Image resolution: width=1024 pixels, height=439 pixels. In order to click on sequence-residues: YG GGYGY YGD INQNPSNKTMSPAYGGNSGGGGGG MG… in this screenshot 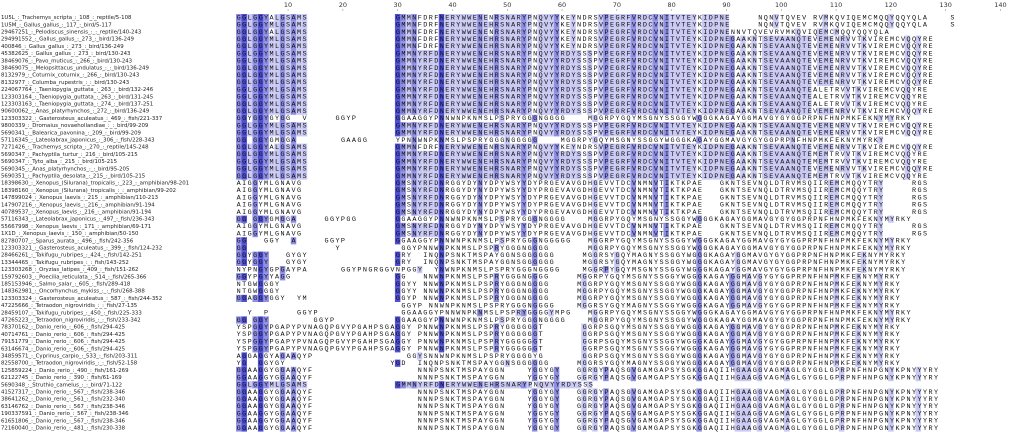, I will do `click(568, 364)`.